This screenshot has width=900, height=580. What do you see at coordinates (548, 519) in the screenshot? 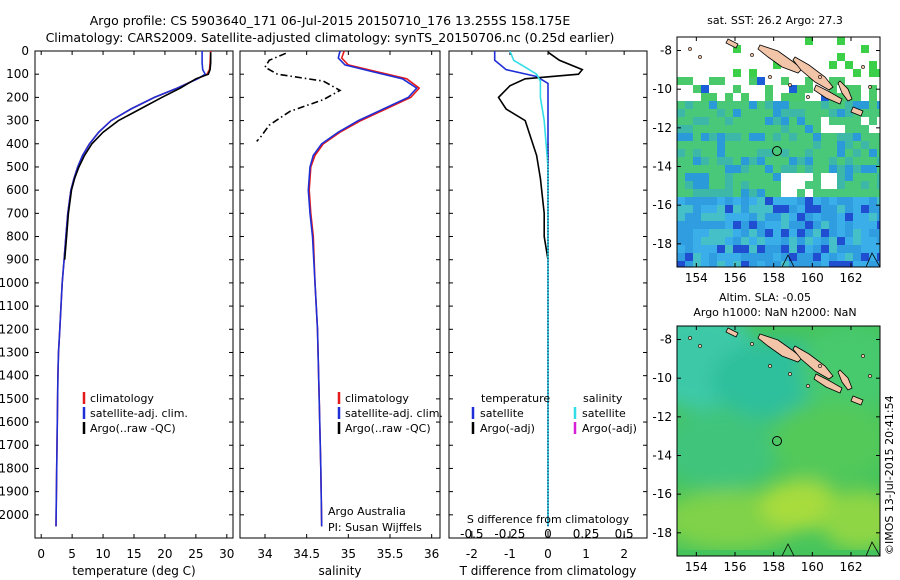
I see `difference-xlabel-top: S difference from climatology` at bounding box center [548, 519].